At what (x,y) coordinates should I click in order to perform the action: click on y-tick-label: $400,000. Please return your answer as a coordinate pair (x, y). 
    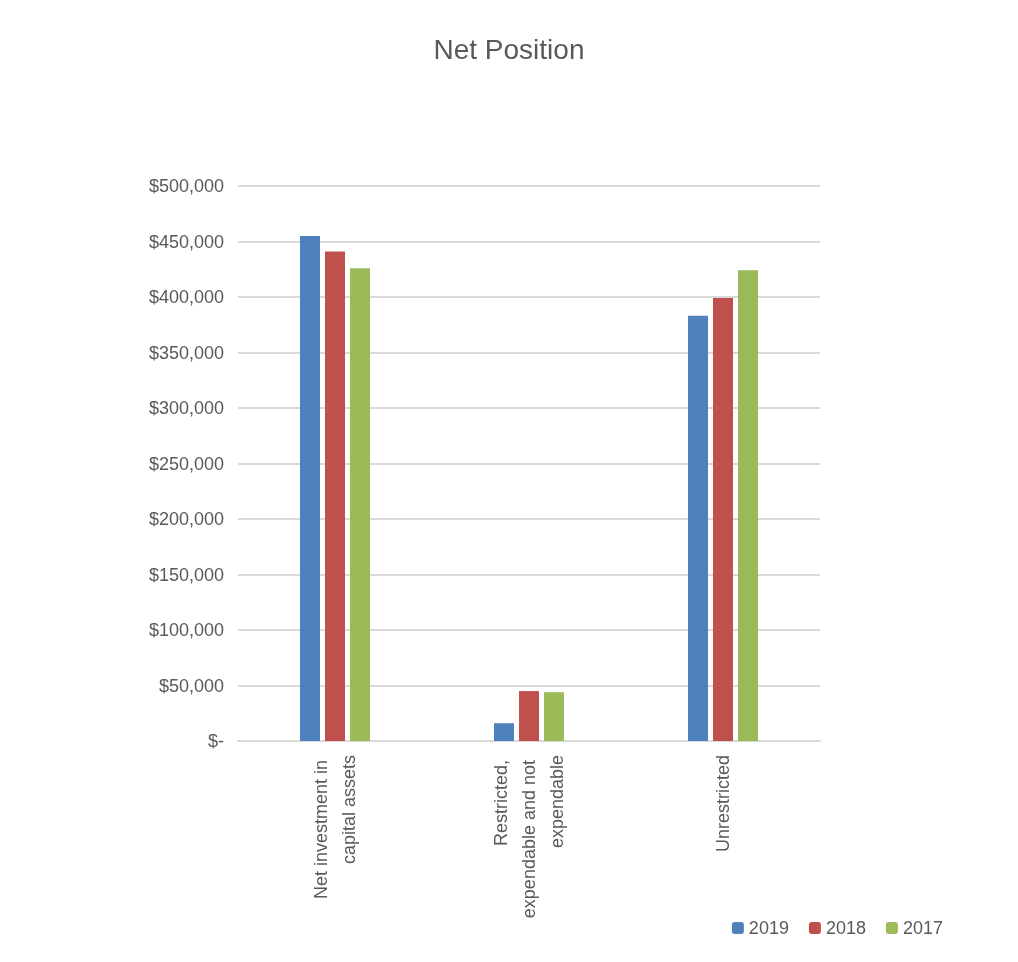
    Looking at the image, I should click on (186, 297).